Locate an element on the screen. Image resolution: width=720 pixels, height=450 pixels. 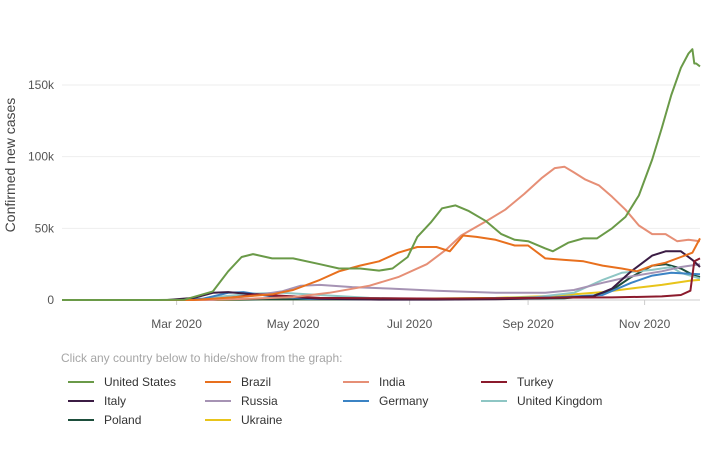
legend-item-russia: Russia is located at coordinates (241, 401).